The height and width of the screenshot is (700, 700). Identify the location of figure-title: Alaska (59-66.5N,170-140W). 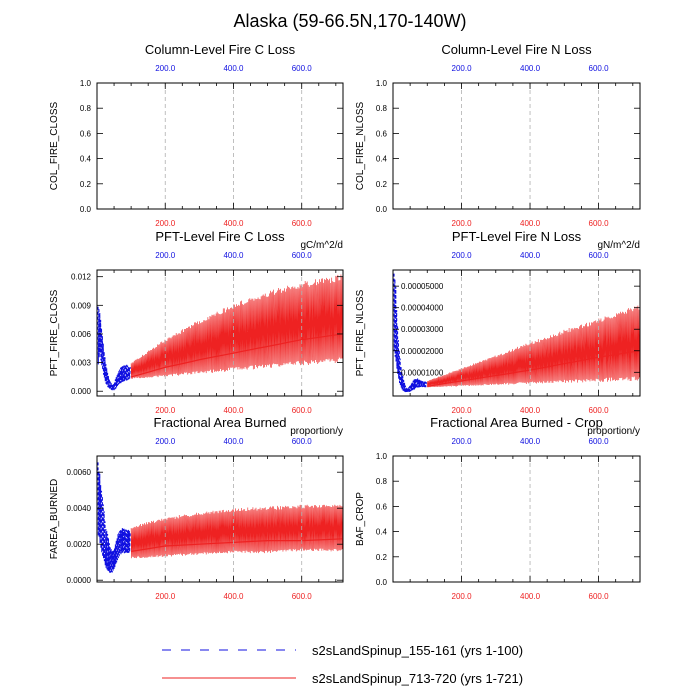
(349, 21).